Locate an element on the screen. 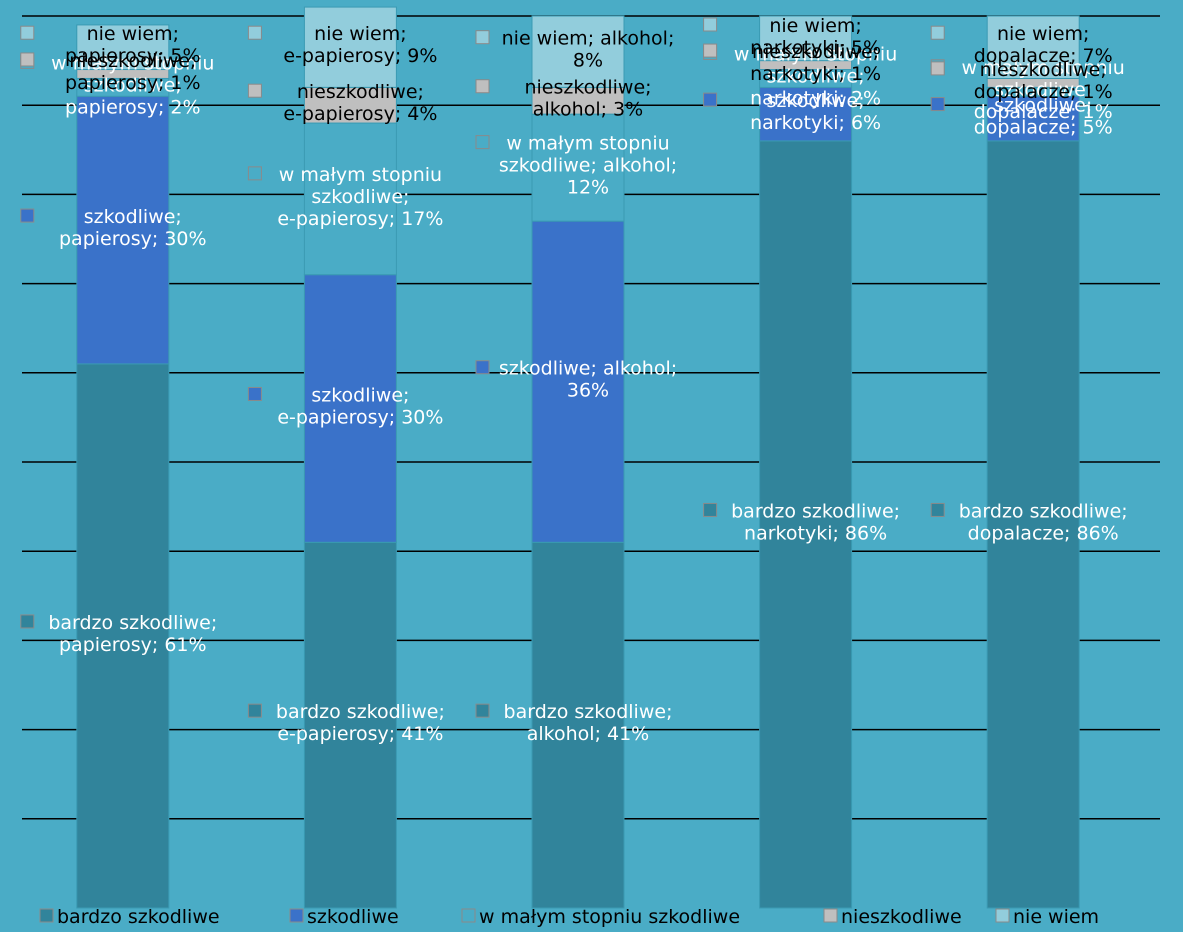 Image resolution: width=1183 pixels, height=932 pixels. data-label: papierosy; 61% is located at coordinates (133, 645).